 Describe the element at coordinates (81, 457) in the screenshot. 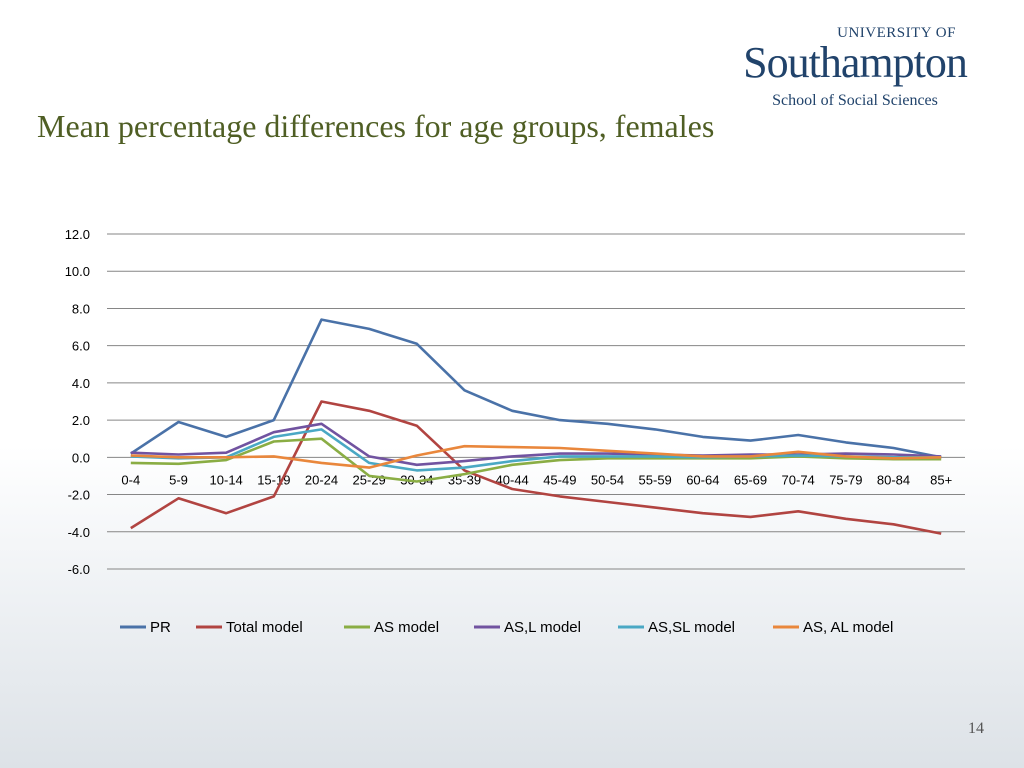

I see `y-tick-label: 0.0` at that location.